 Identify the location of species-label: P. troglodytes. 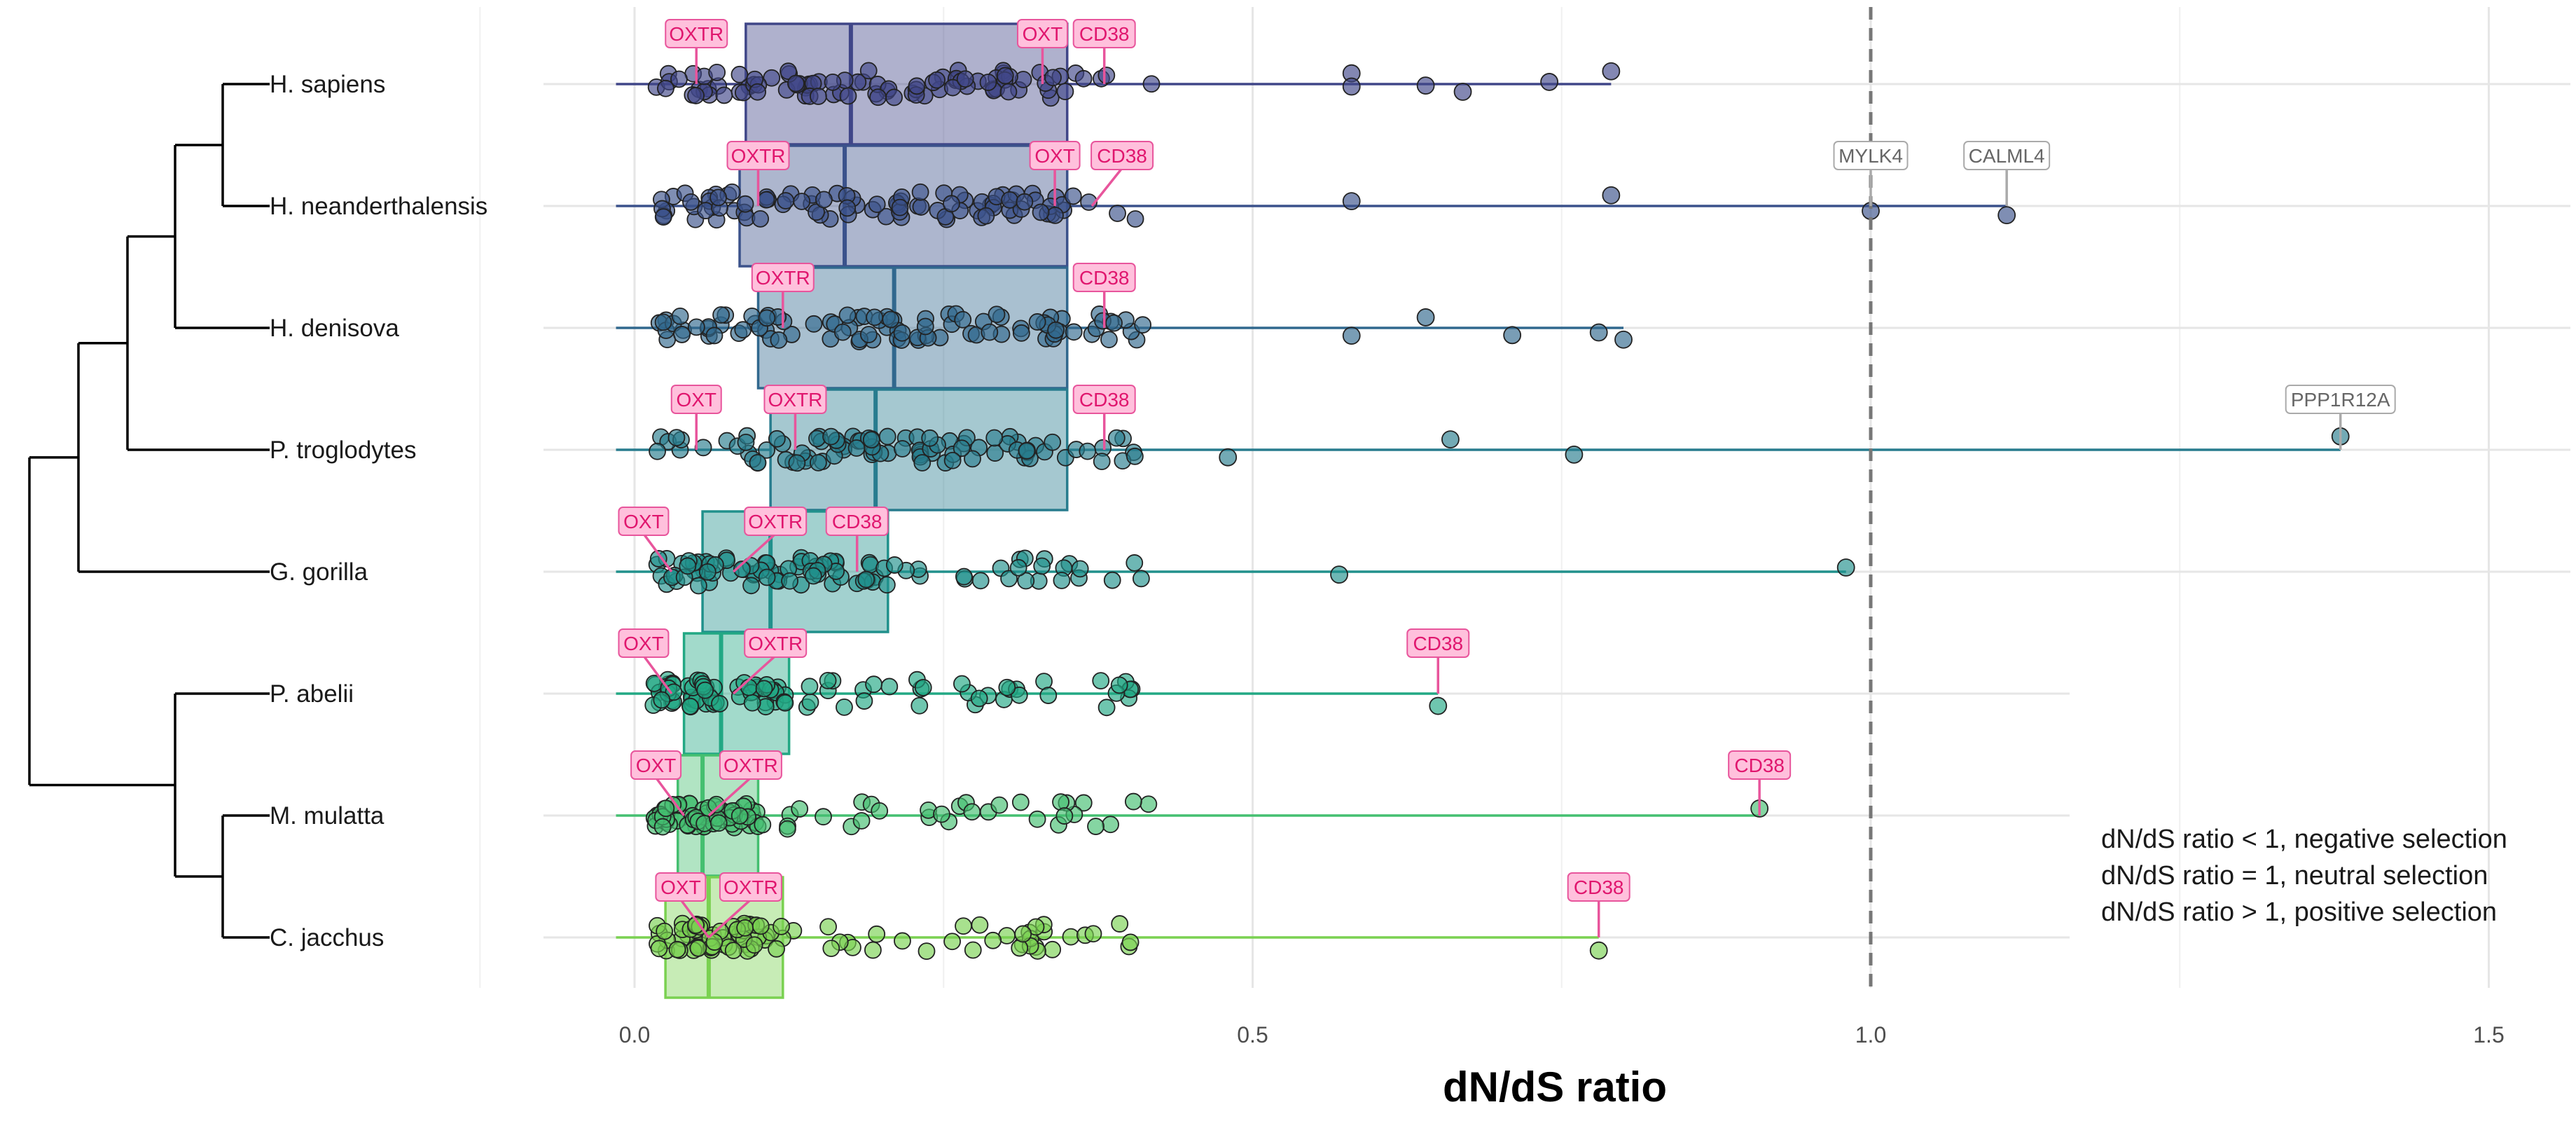
(343, 450).